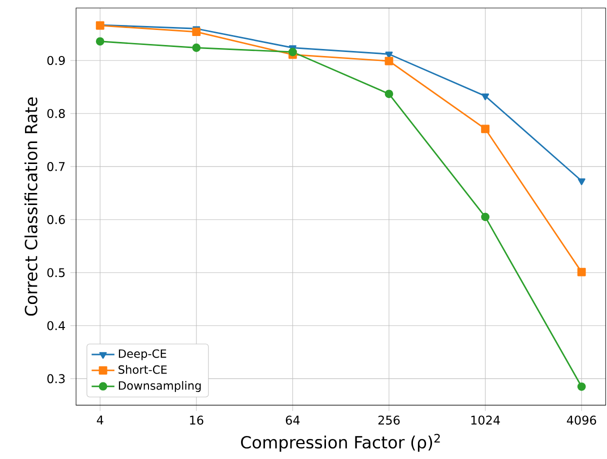 Image resolution: width=607 pixels, height=459 pixels. I want to click on x-tick-label: 1024, so click(485, 420).